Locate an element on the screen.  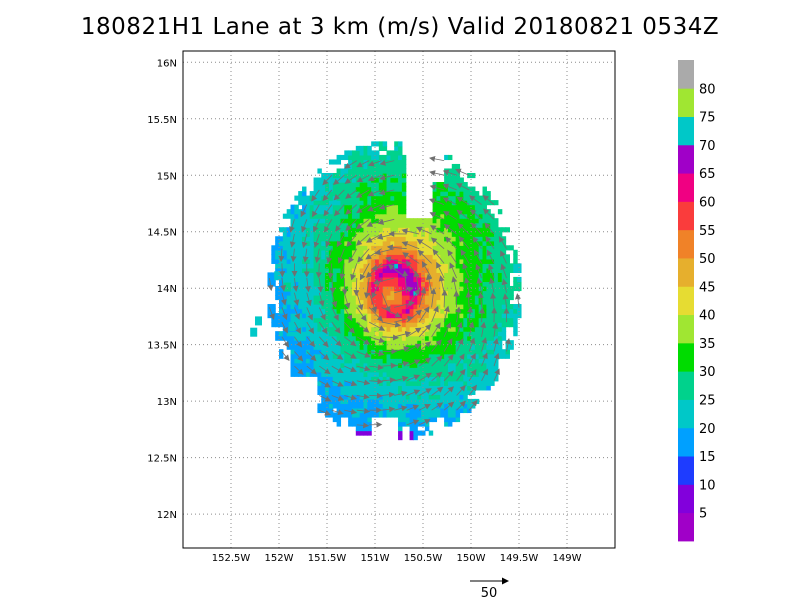
colorbar-label: 65 is located at coordinates (707, 174).